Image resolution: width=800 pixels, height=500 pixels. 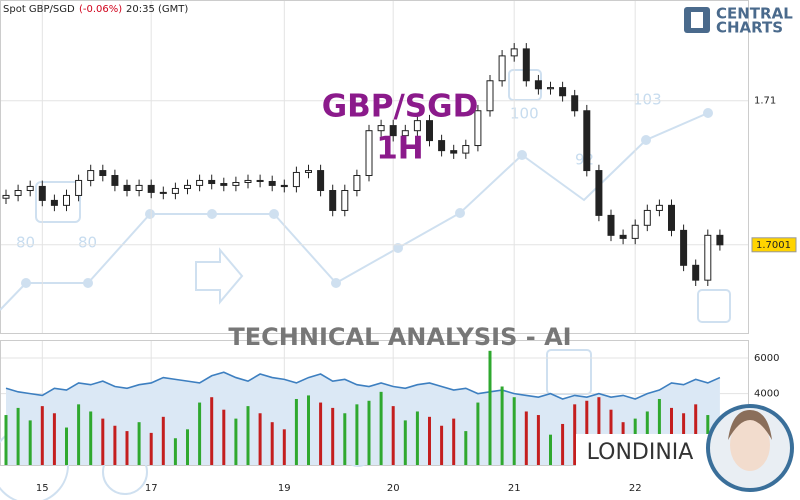 What do you see at coordinates (640, 452) in the screenshot?
I see `footer-brand: LONDINIA` at bounding box center [640, 452].